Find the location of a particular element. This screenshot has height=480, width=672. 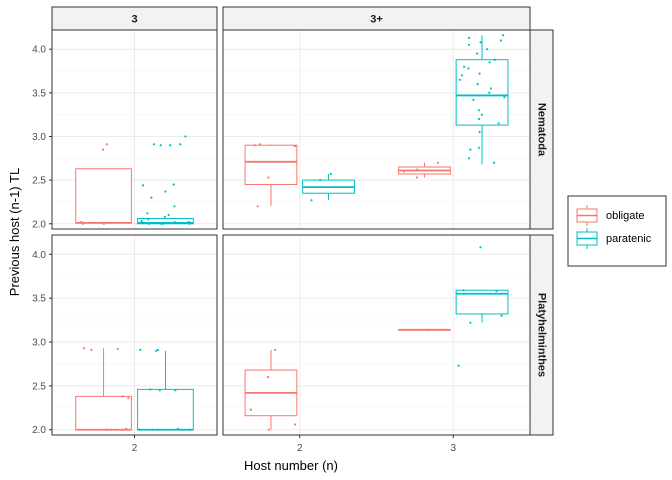

y-tick-label: 3.5 is located at coordinates (39, 299).